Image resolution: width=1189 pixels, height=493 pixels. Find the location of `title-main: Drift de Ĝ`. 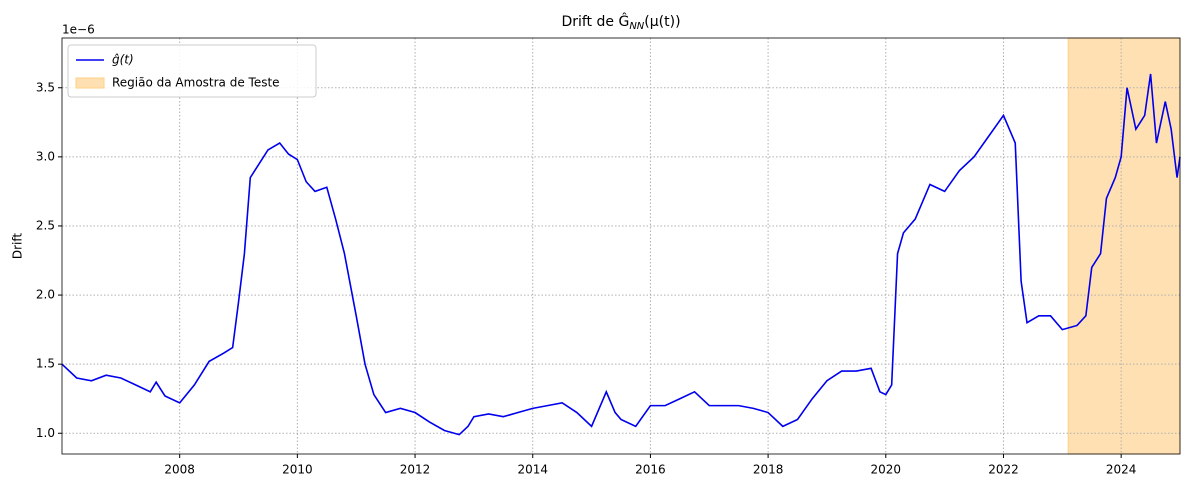

title-main: Drift de Ĝ is located at coordinates (595, 21).